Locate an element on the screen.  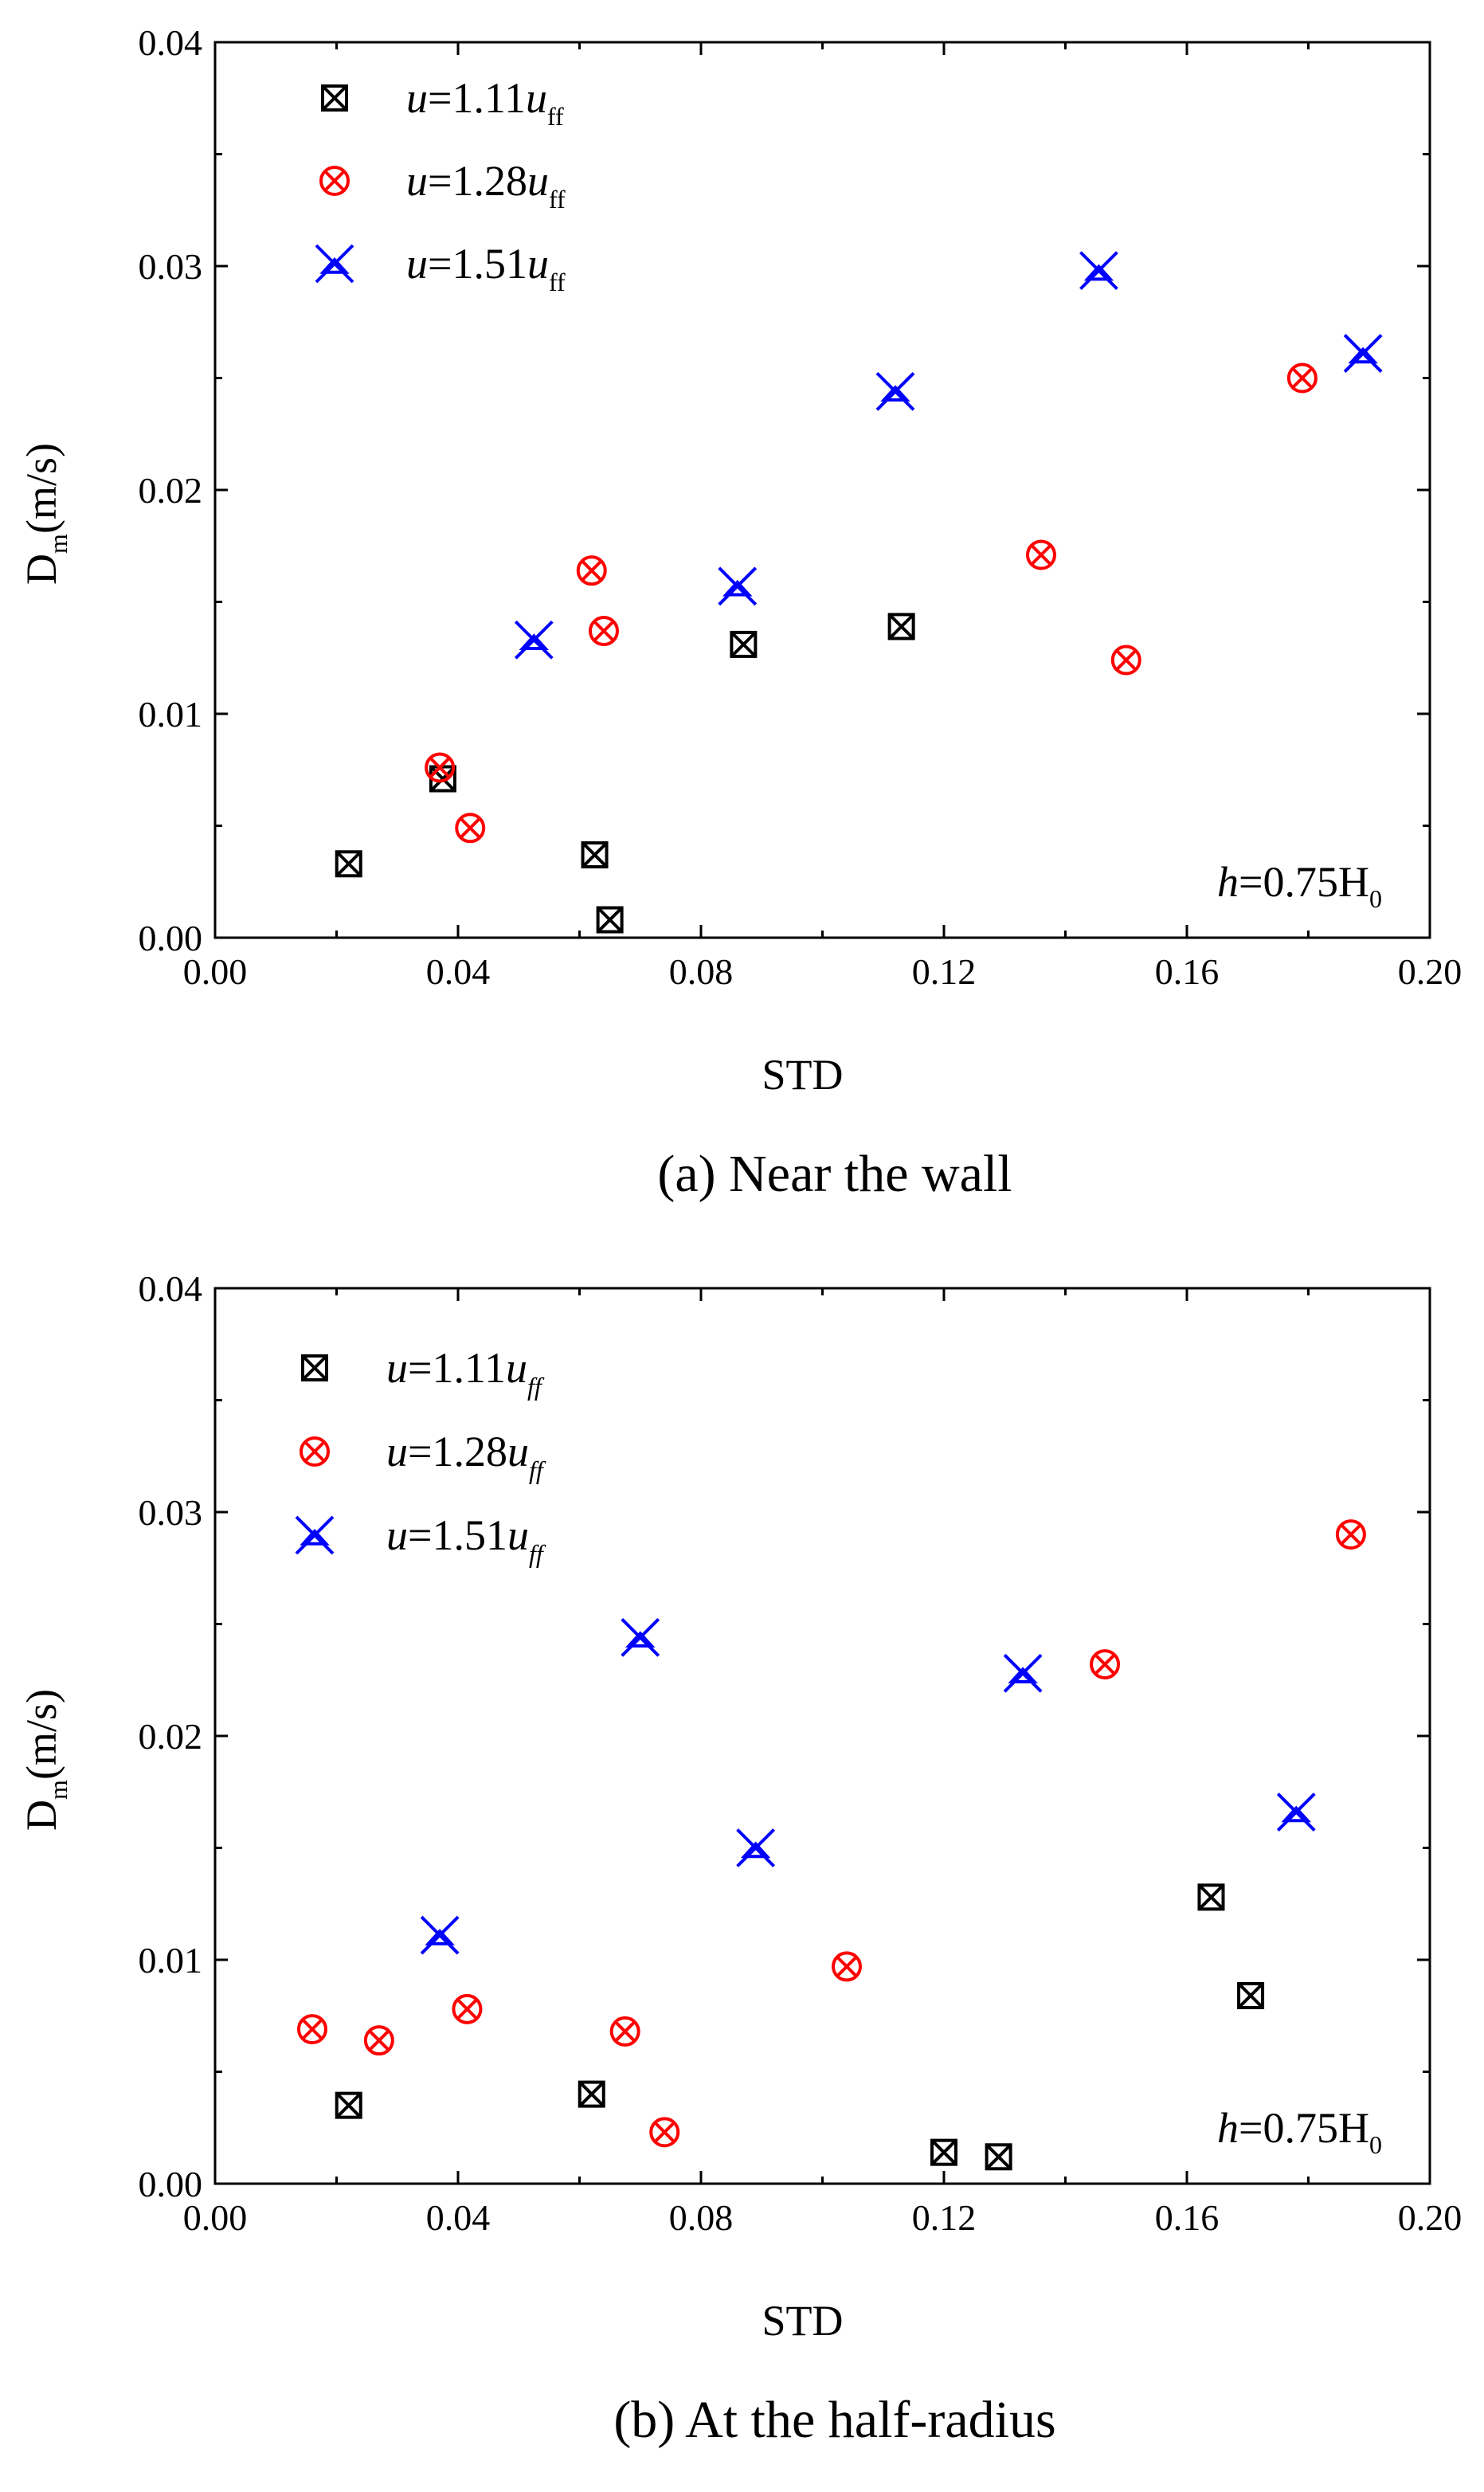
series-circled-x is located at coordinates (872, 603).